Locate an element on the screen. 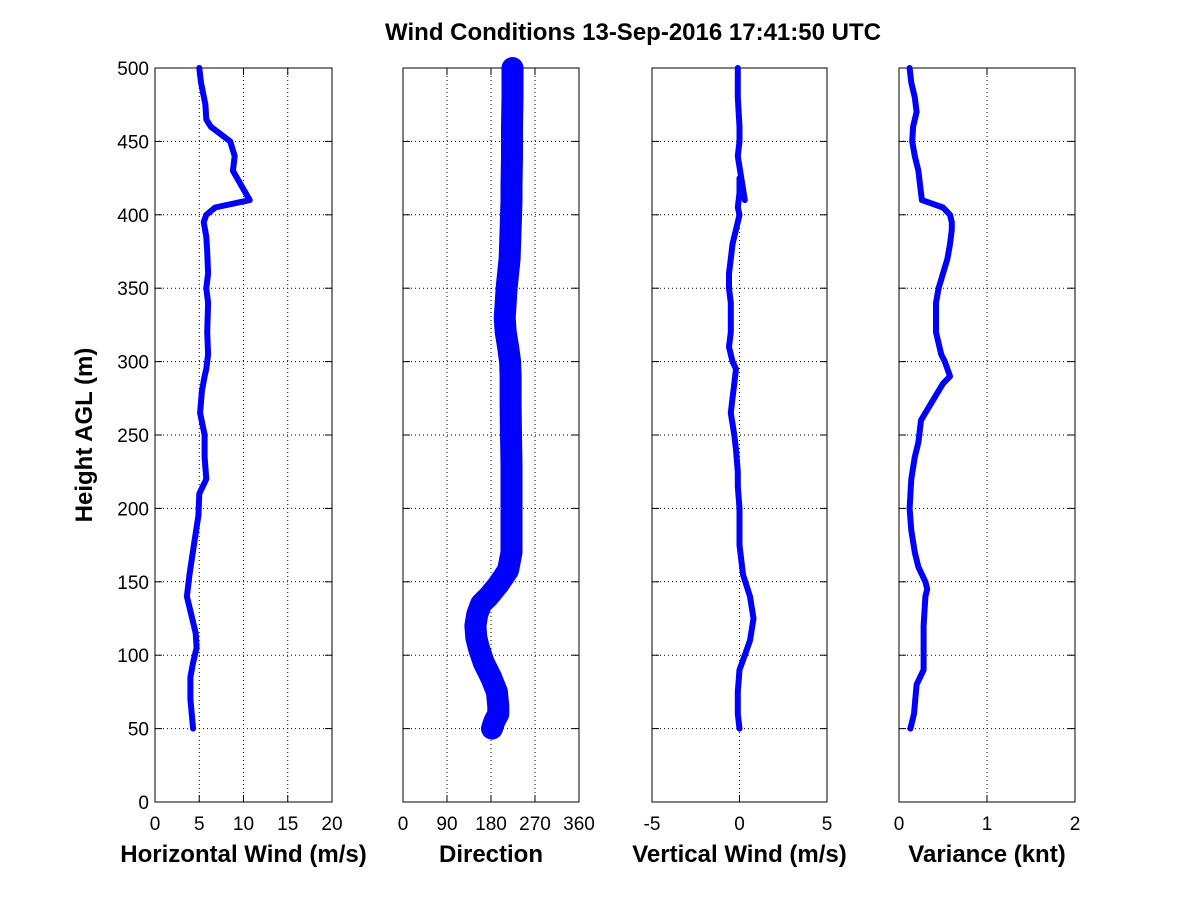  horizontal-wind-profile-line is located at coordinates (218, 398).